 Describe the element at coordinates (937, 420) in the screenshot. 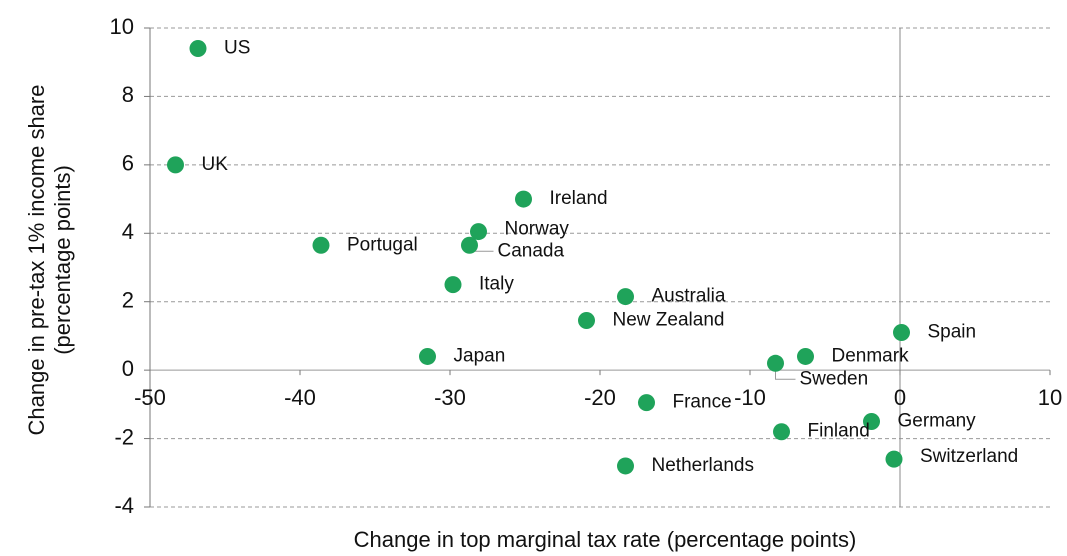

I see `point-label: Germany` at that location.